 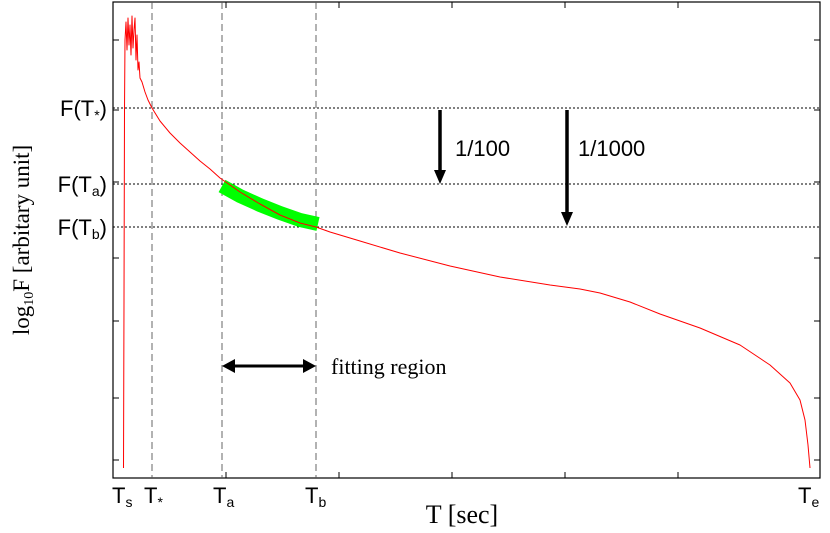 What do you see at coordinates (23, 240) in the screenshot?
I see `y-axis-title: log10F [arbitary unit]` at bounding box center [23, 240].